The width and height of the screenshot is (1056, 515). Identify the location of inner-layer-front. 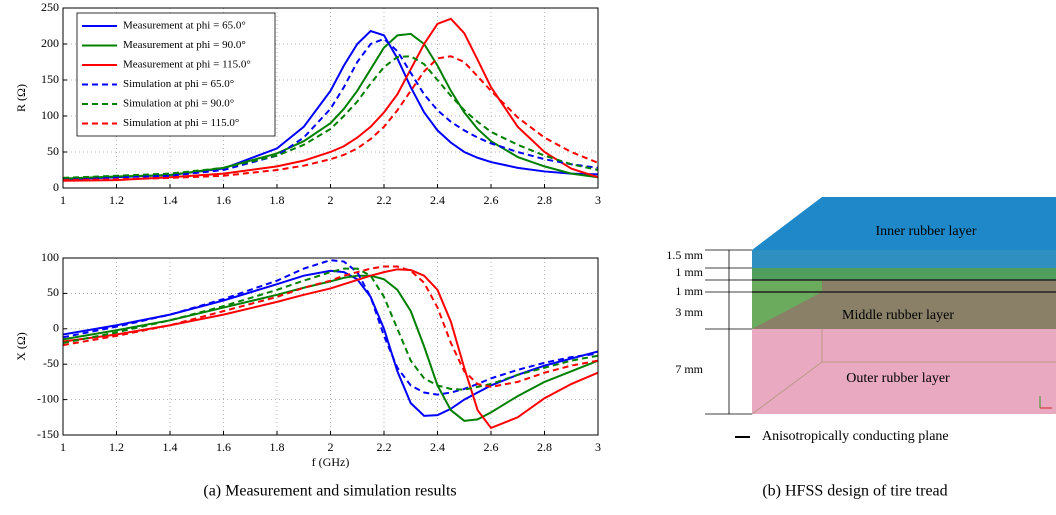
(904, 259).